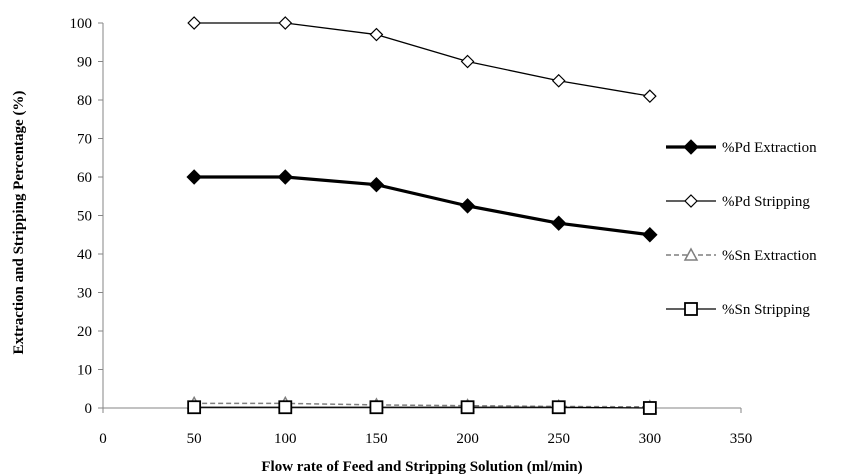 The height and width of the screenshot is (476, 865). What do you see at coordinates (84, 332) in the screenshot?
I see `y-tick-label: 20` at bounding box center [84, 332].